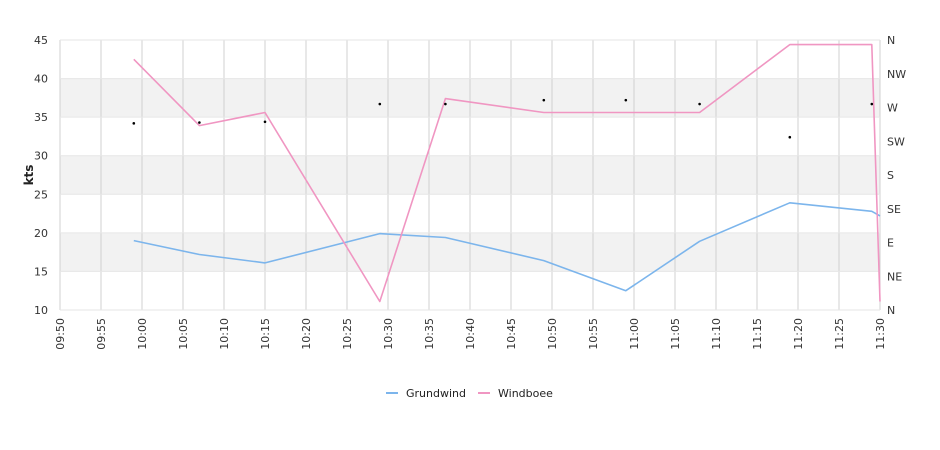 This screenshot has height=450, width=940. I want to click on direction-points, so click(503, 118).